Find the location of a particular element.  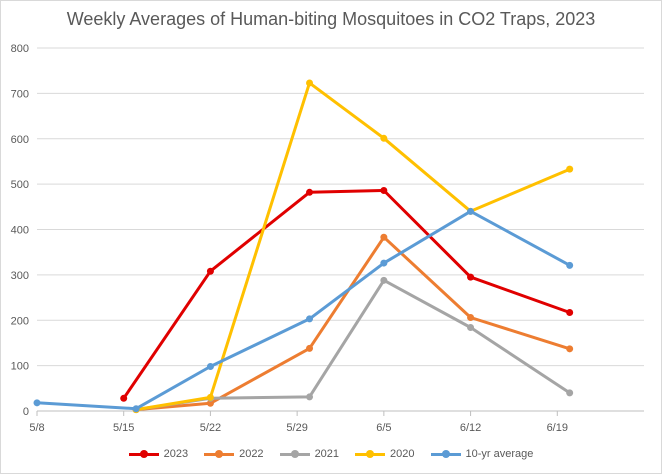

legend-label: 2022 is located at coordinates (251, 454).